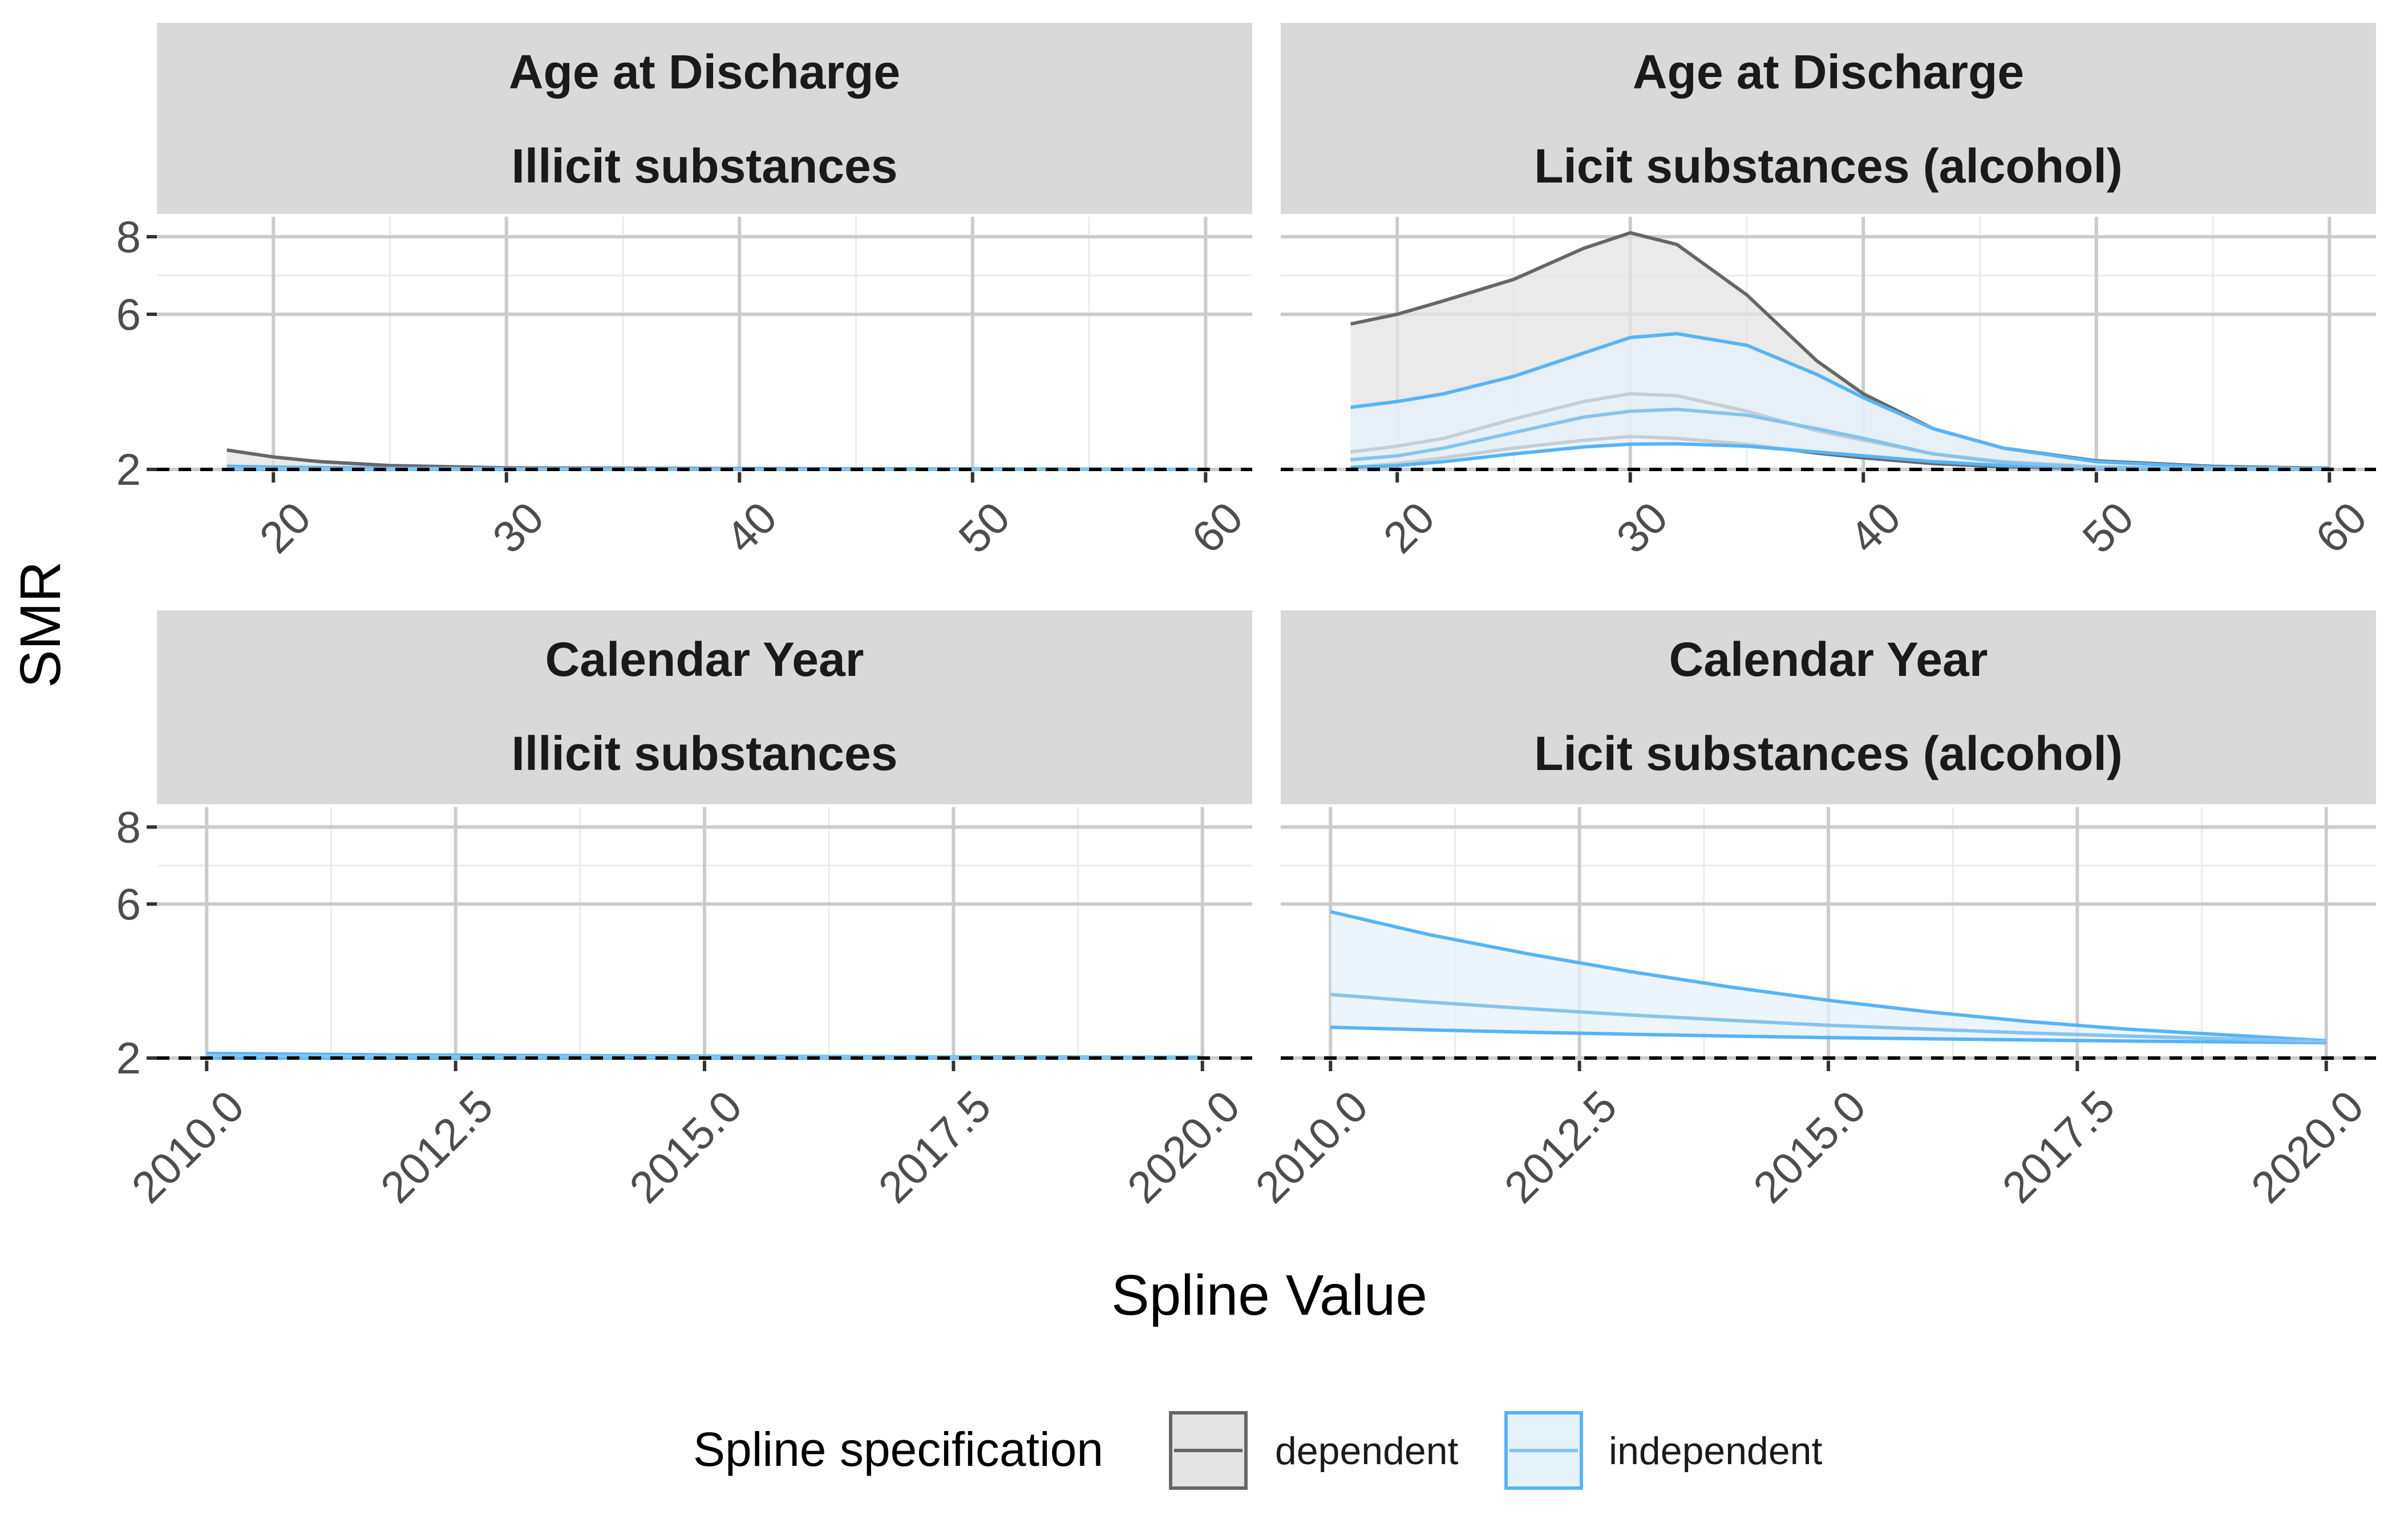 Image resolution: width=2396 pixels, height=1540 pixels. What do you see at coordinates (1367, 1451) in the screenshot?
I see `legend-label: dependent` at bounding box center [1367, 1451].